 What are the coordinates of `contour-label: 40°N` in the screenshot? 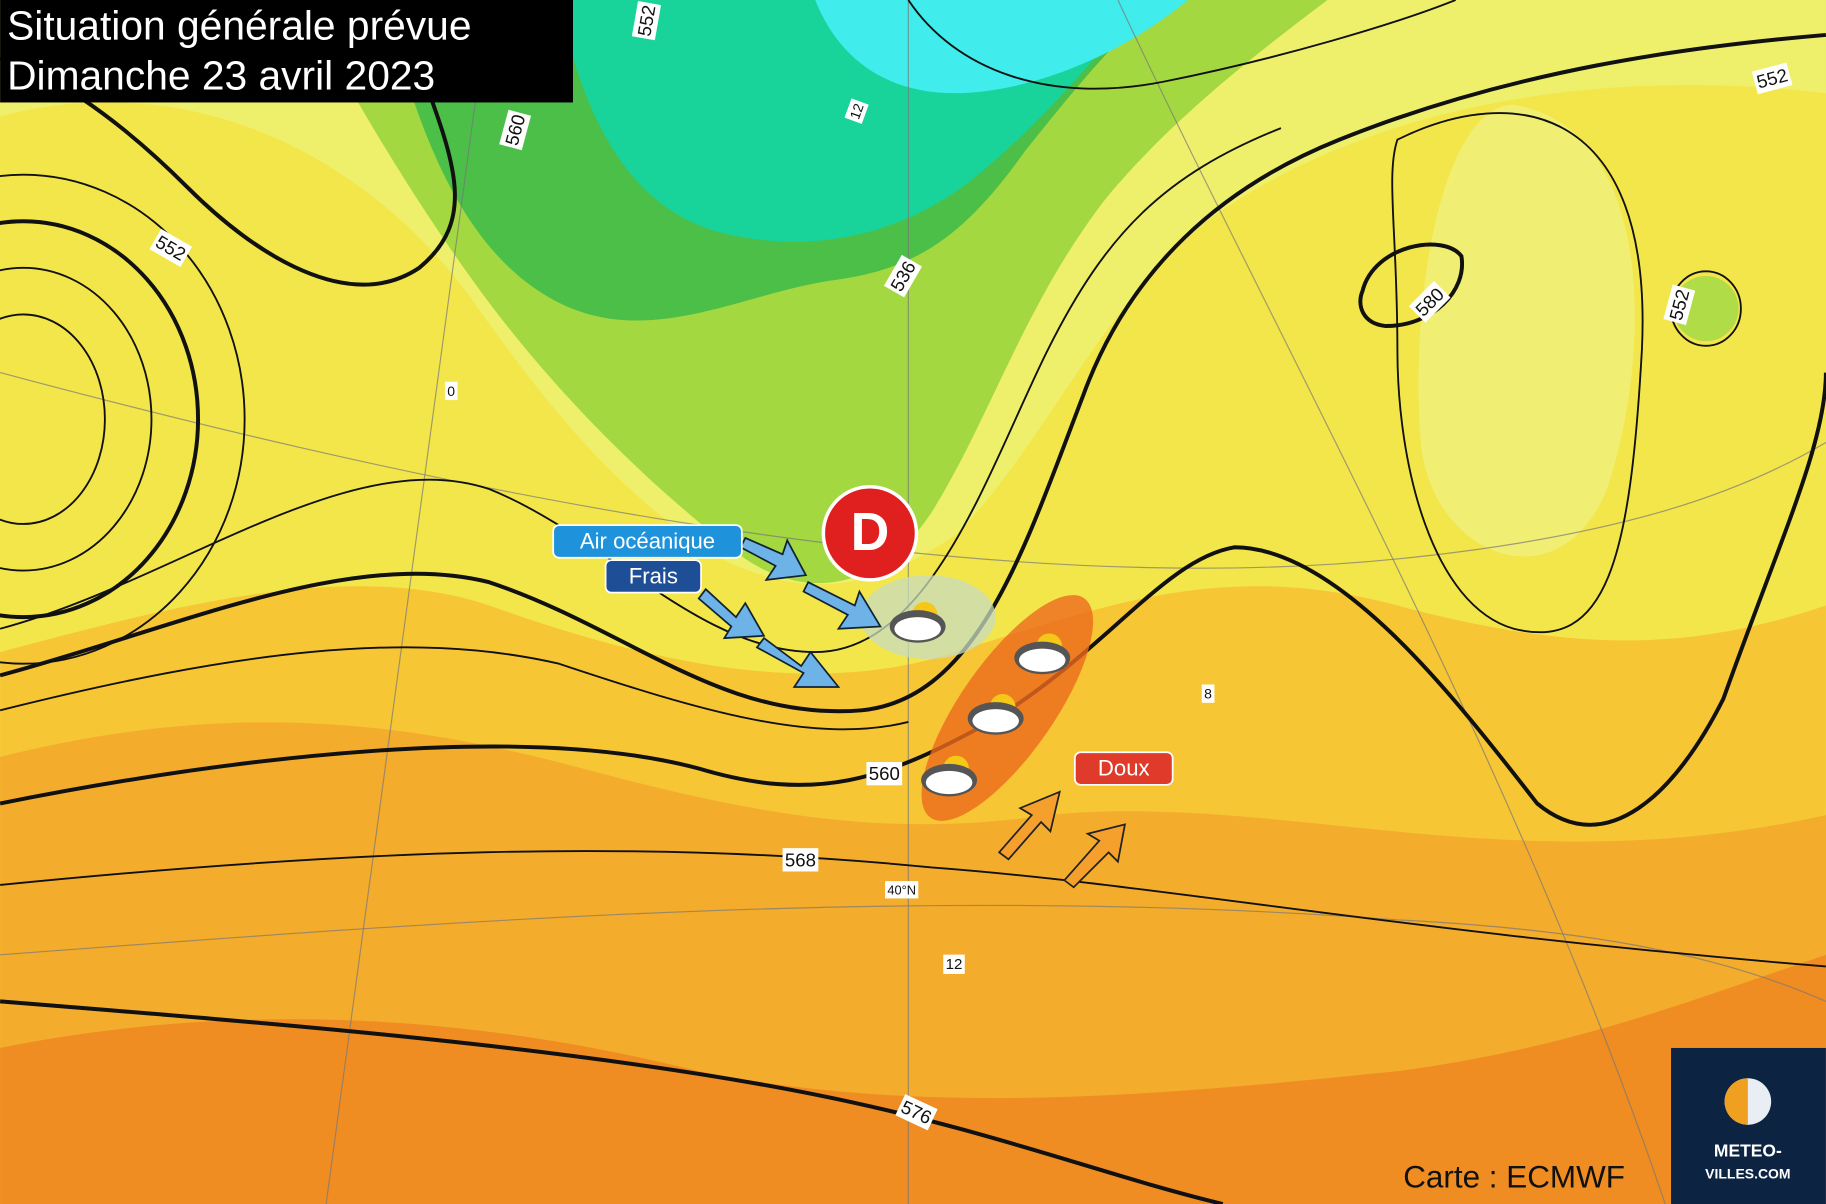 It's located at (901, 889).